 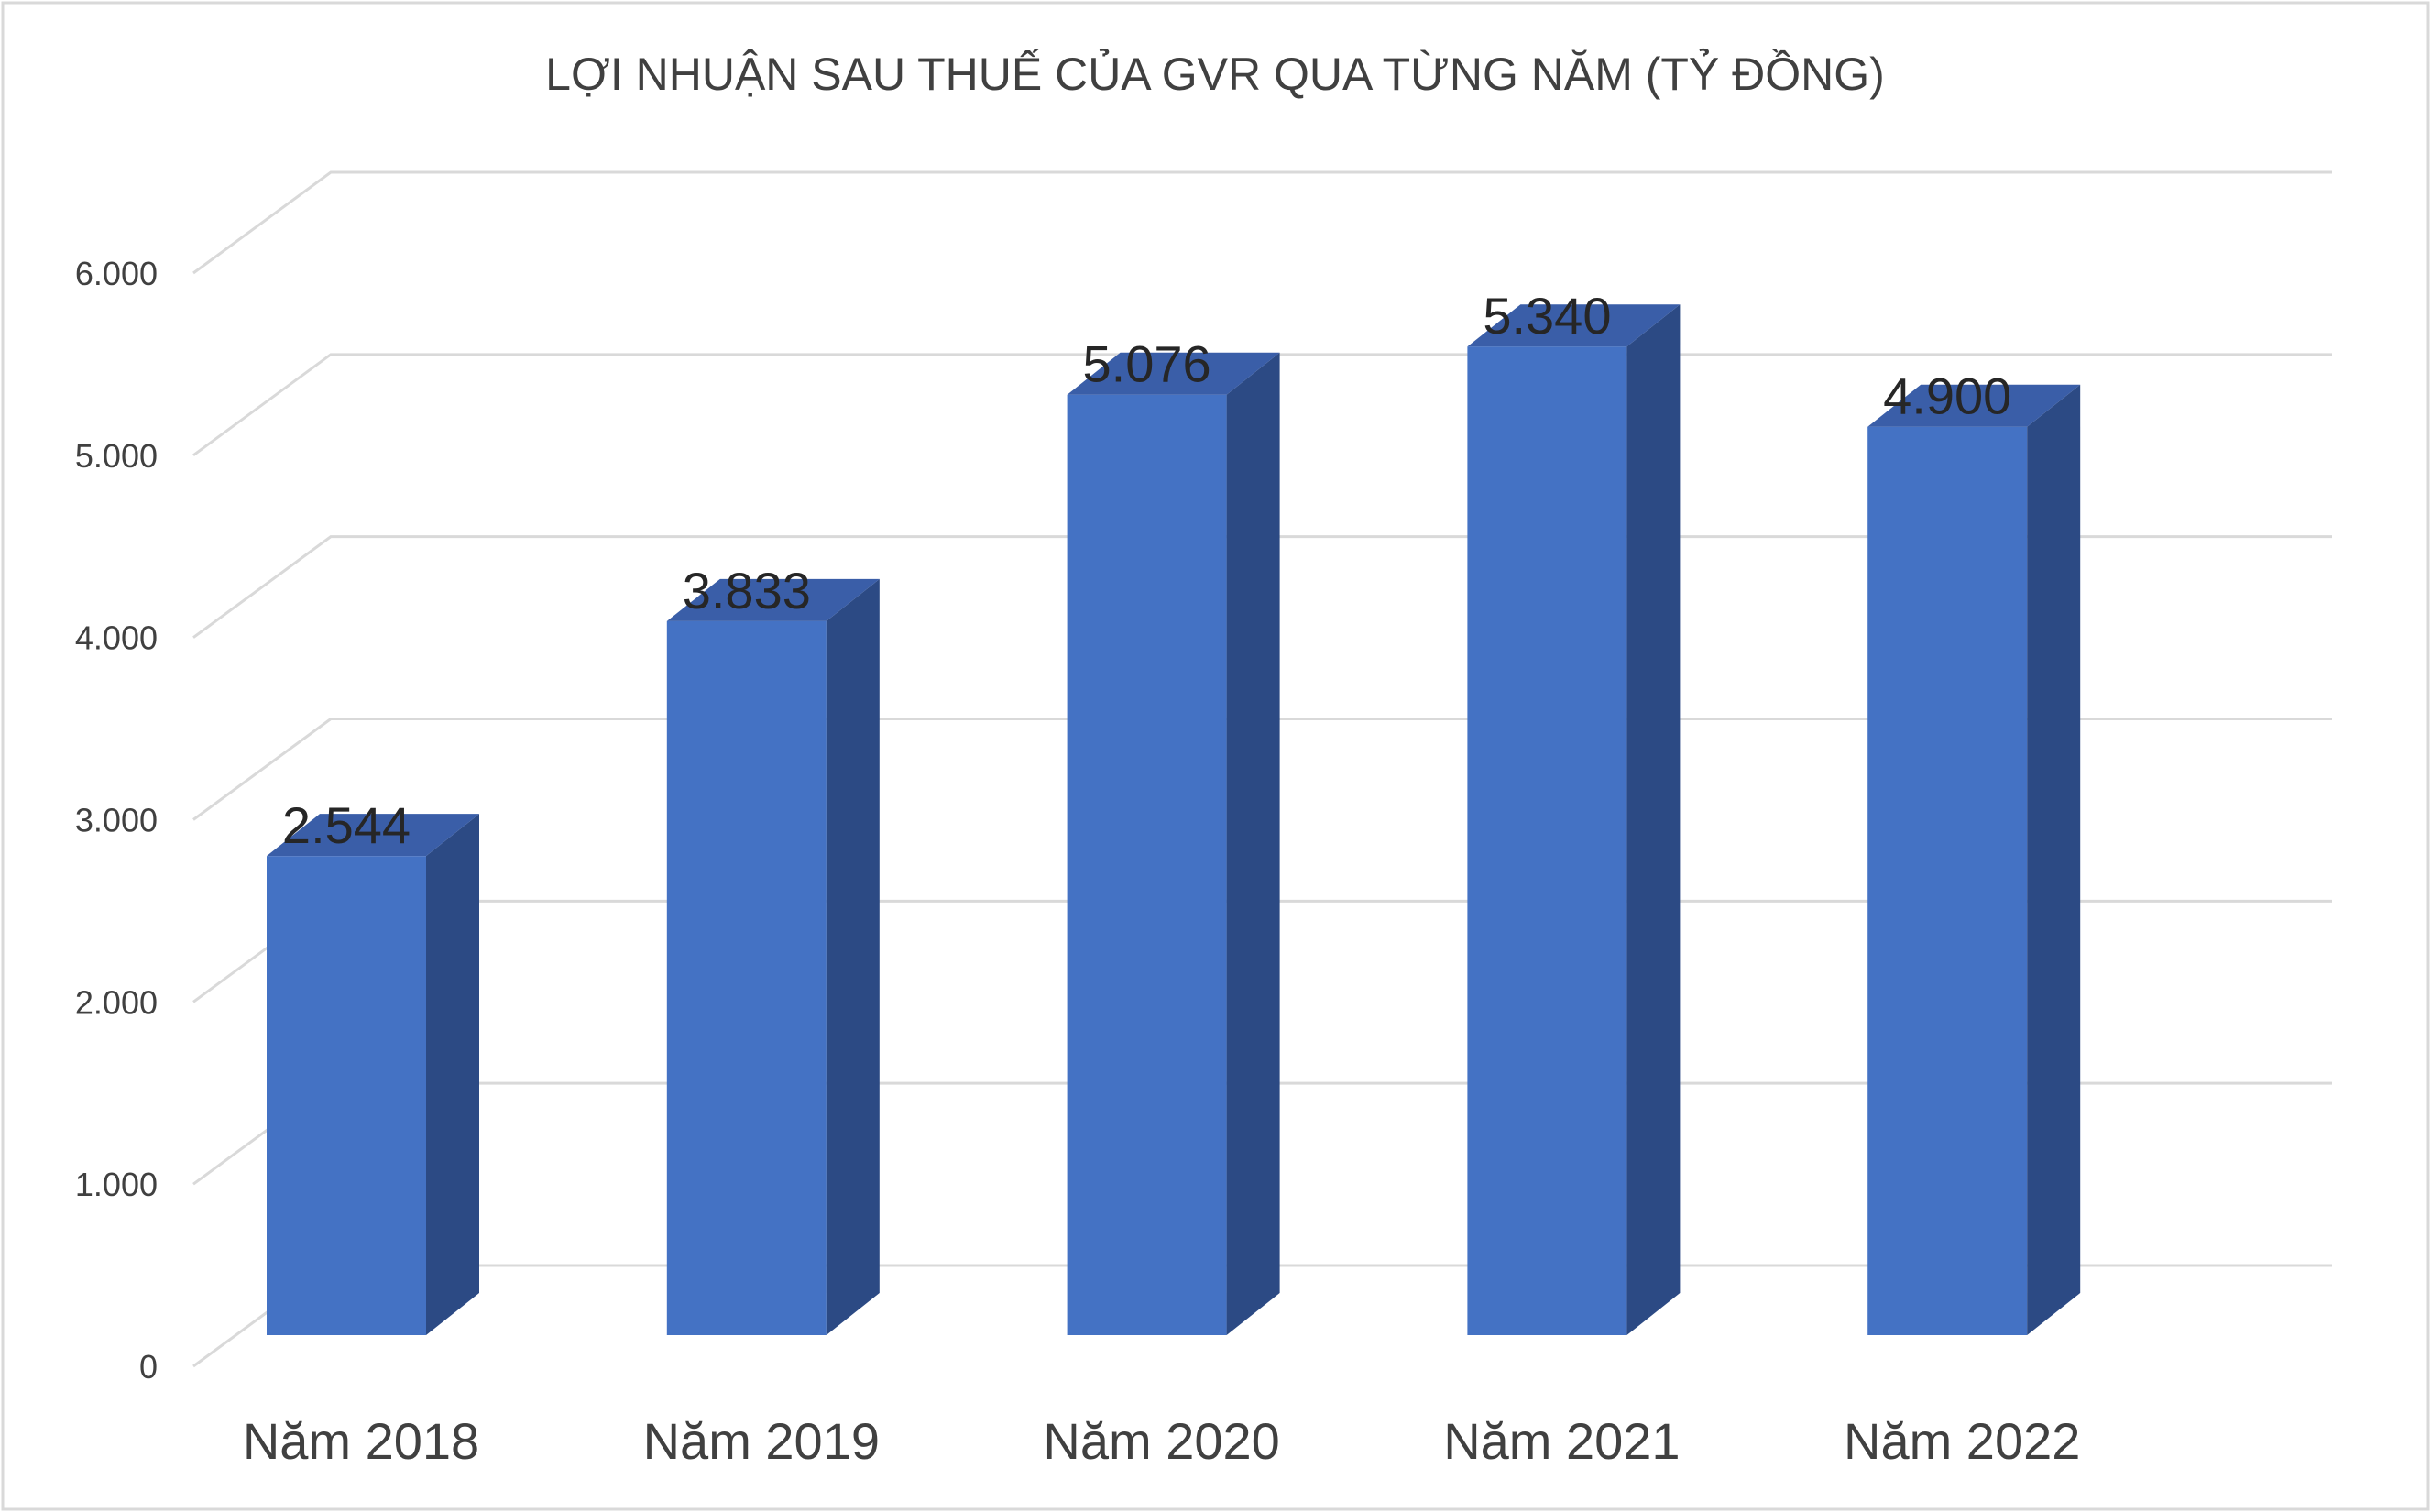 I want to click on data-label: 2.544, so click(x=346, y=825).